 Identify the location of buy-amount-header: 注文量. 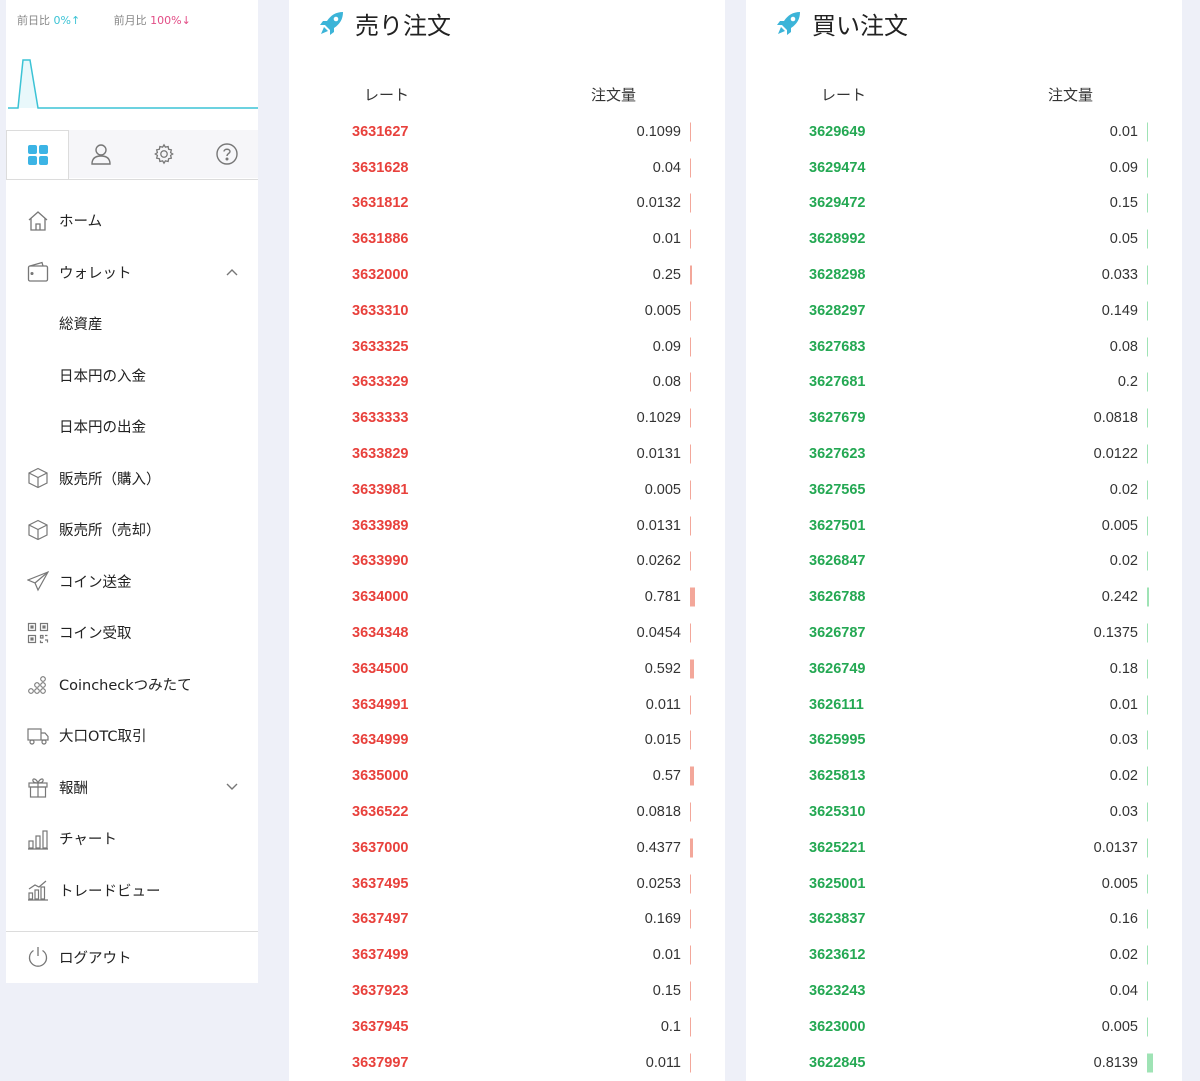
(1071, 95).